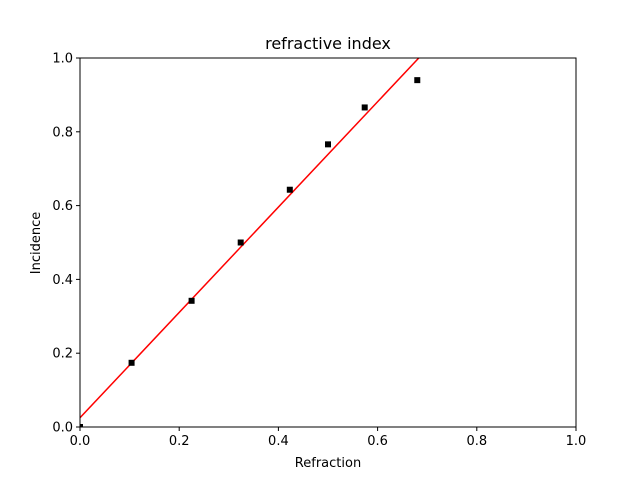 The height and width of the screenshot is (480, 640). What do you see at coordinates (80, 441) in the screenshot?
I see `x-tick-label: 0.0` at bounding box center [80, 441].